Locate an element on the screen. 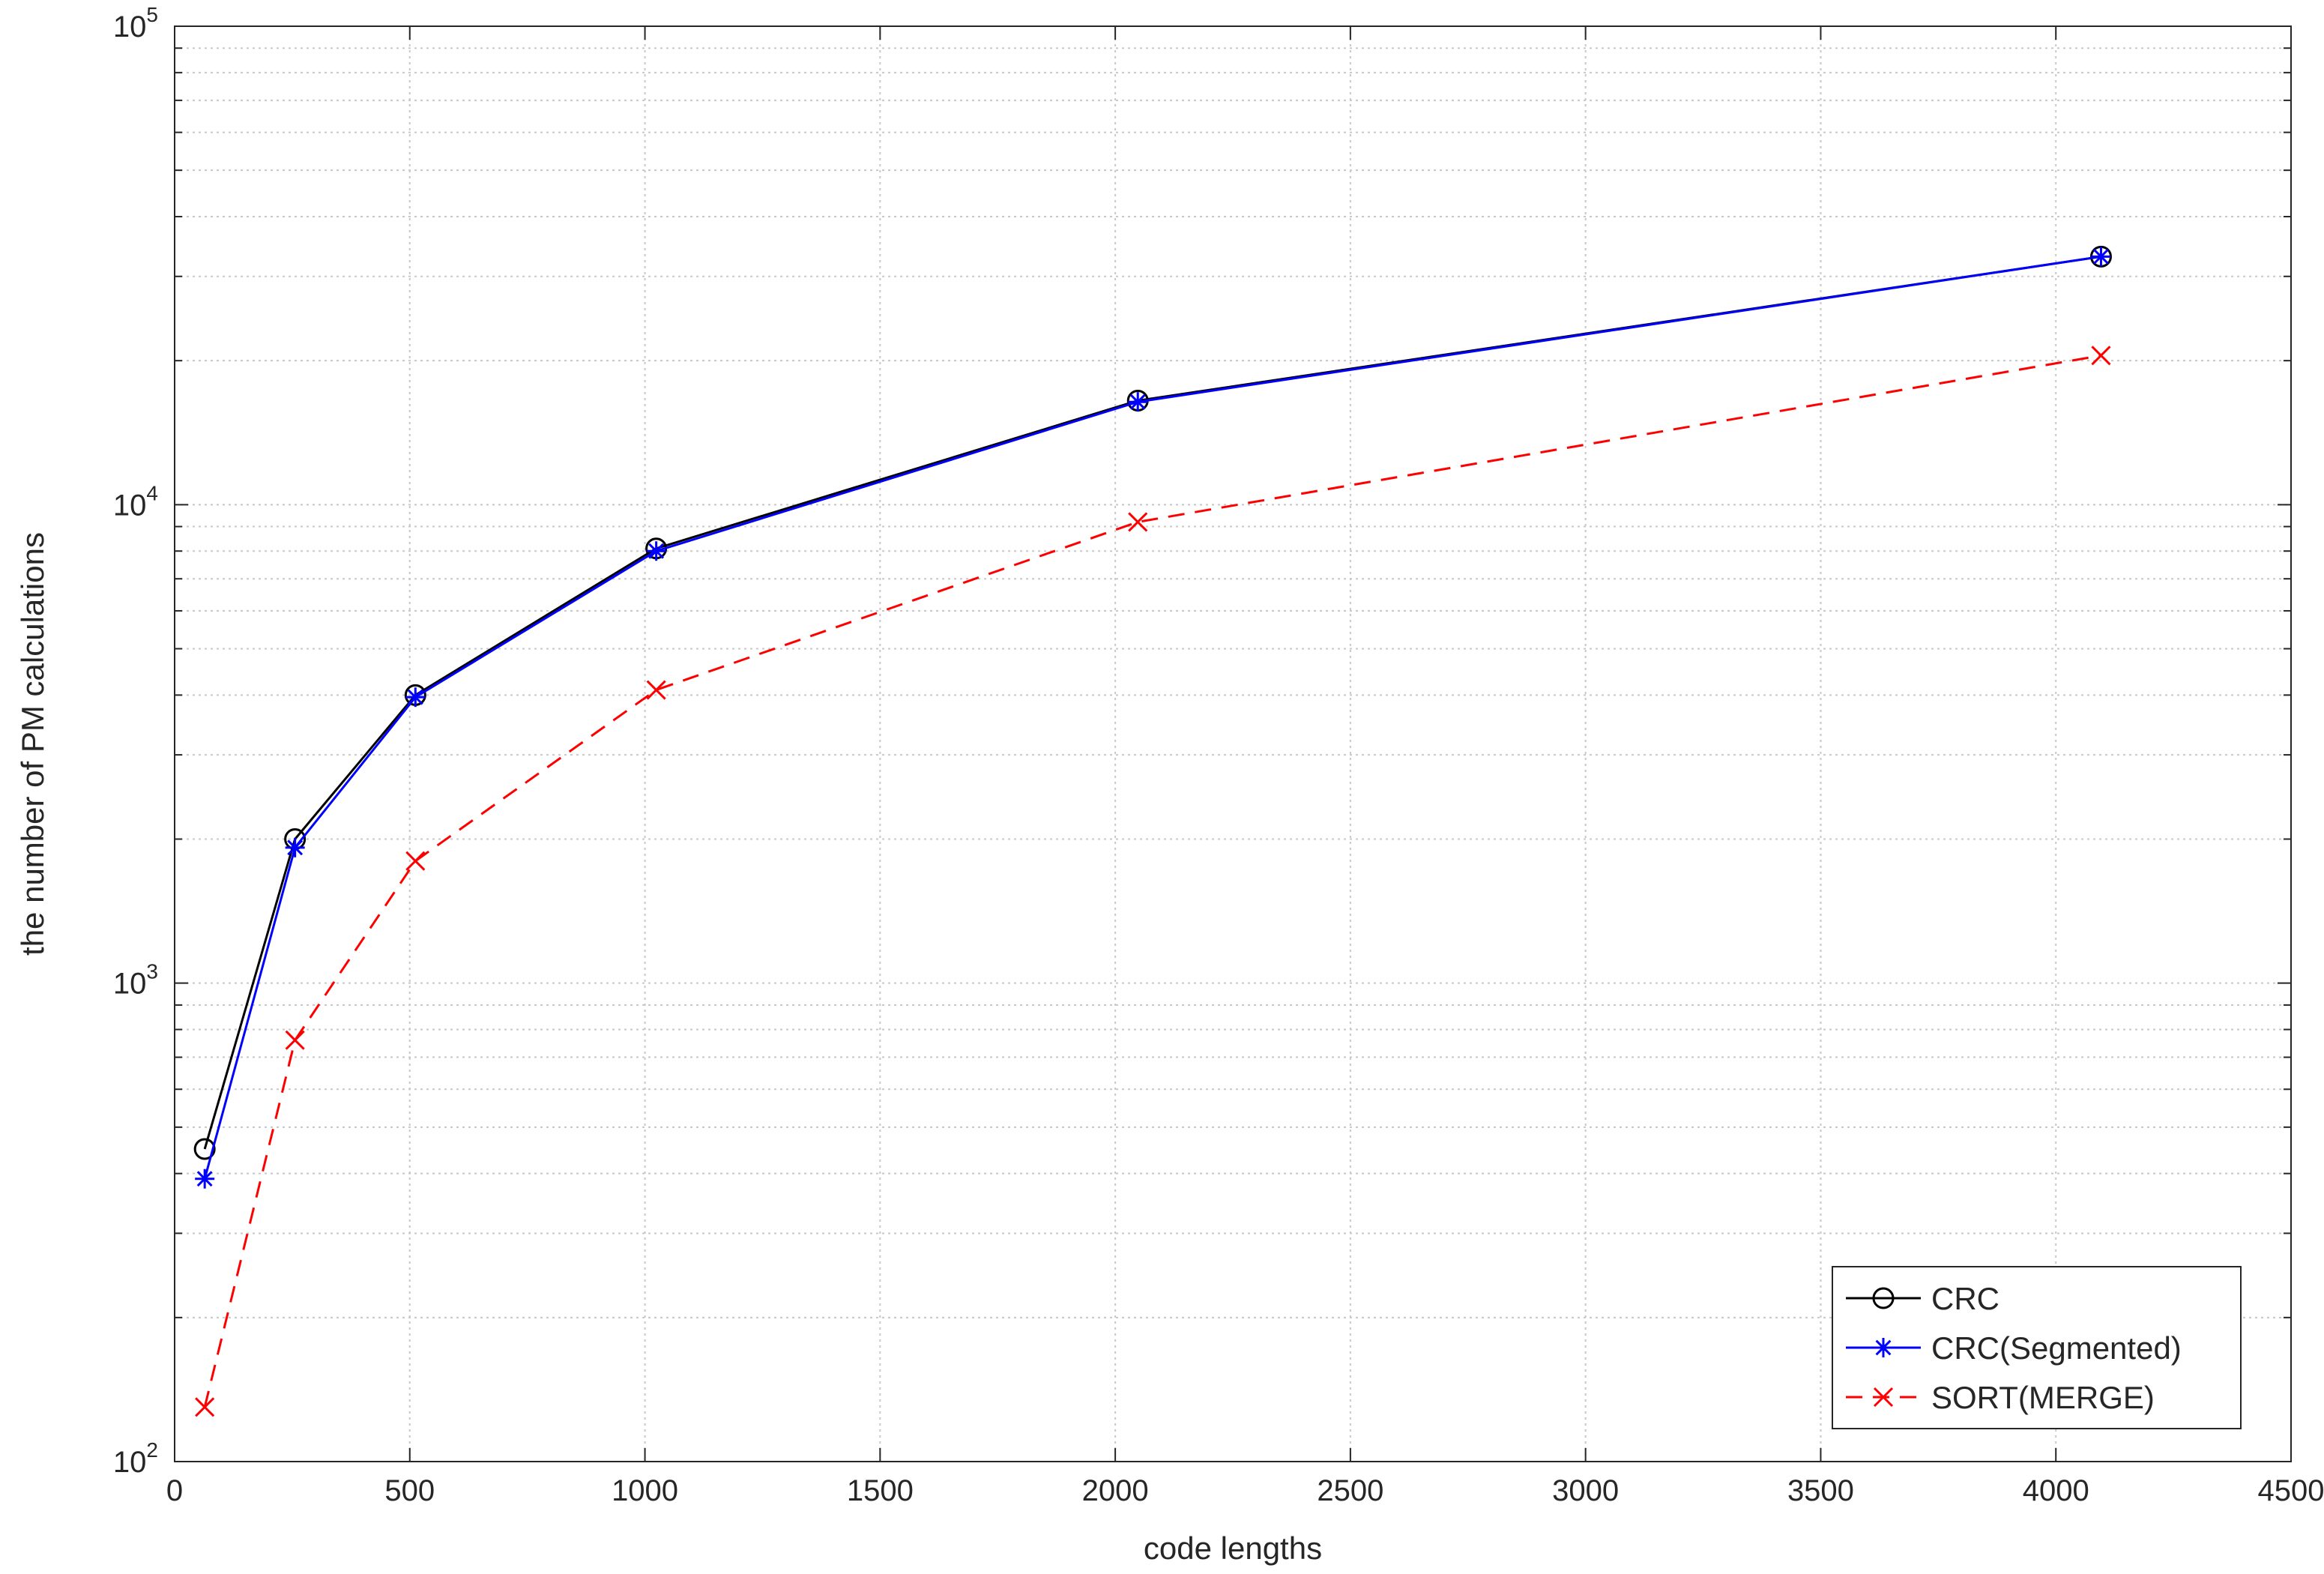  x-tick-label: 4000 is located at coordinates (2056, 1490).